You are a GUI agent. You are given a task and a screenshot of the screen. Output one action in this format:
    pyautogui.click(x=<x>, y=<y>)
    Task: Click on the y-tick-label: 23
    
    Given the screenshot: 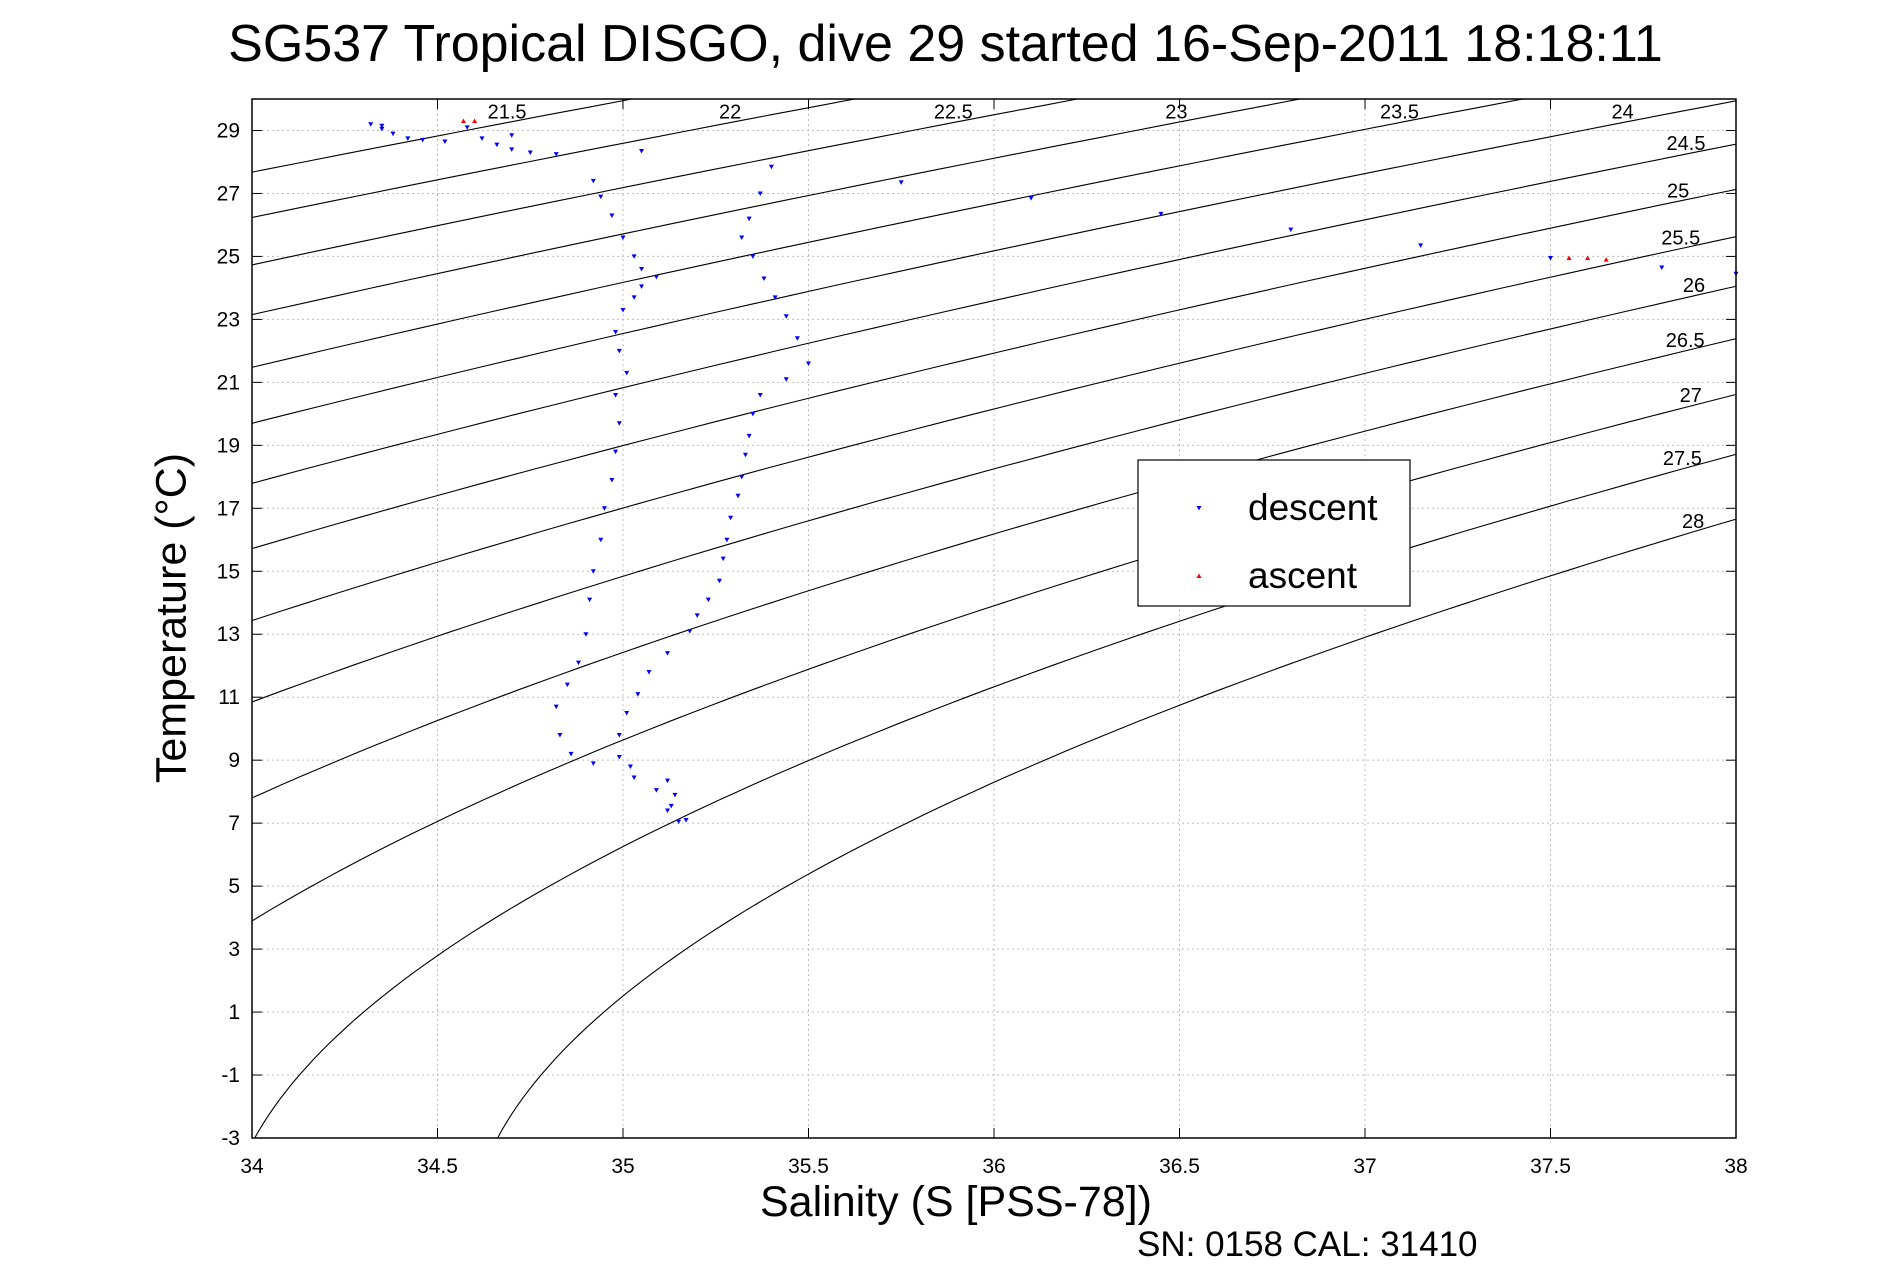 What is the action you would take?
    pyautogui.click(x=228, y=319)
    